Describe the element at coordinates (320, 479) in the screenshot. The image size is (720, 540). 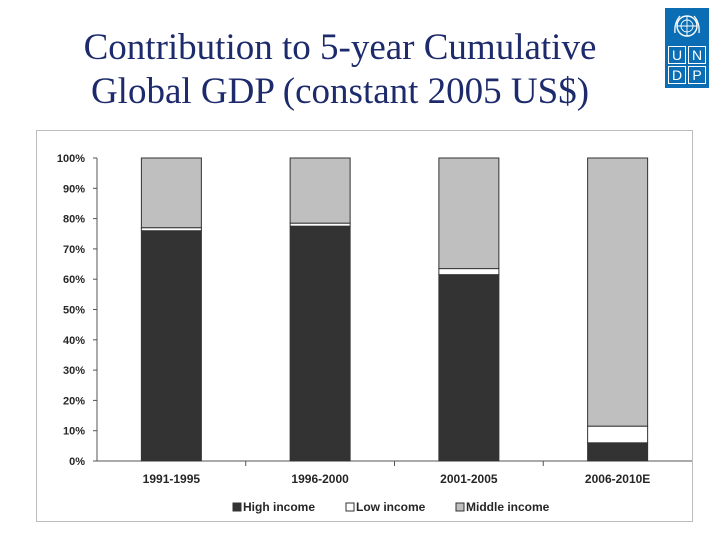
I see `x-category-label: 1996-2000` at that location.